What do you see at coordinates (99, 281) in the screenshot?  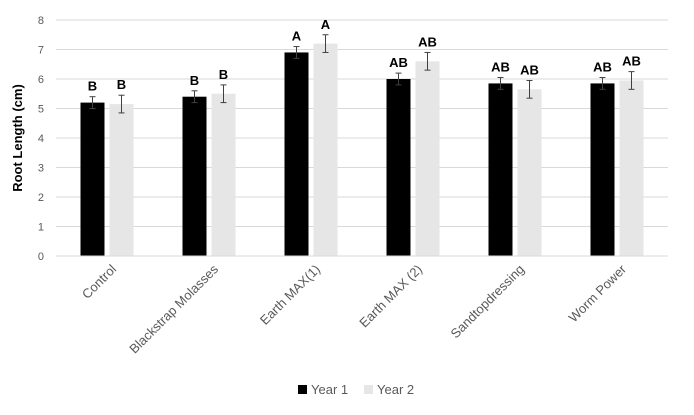 I see `x-category-label: Control` at bounding box center [99, 281].